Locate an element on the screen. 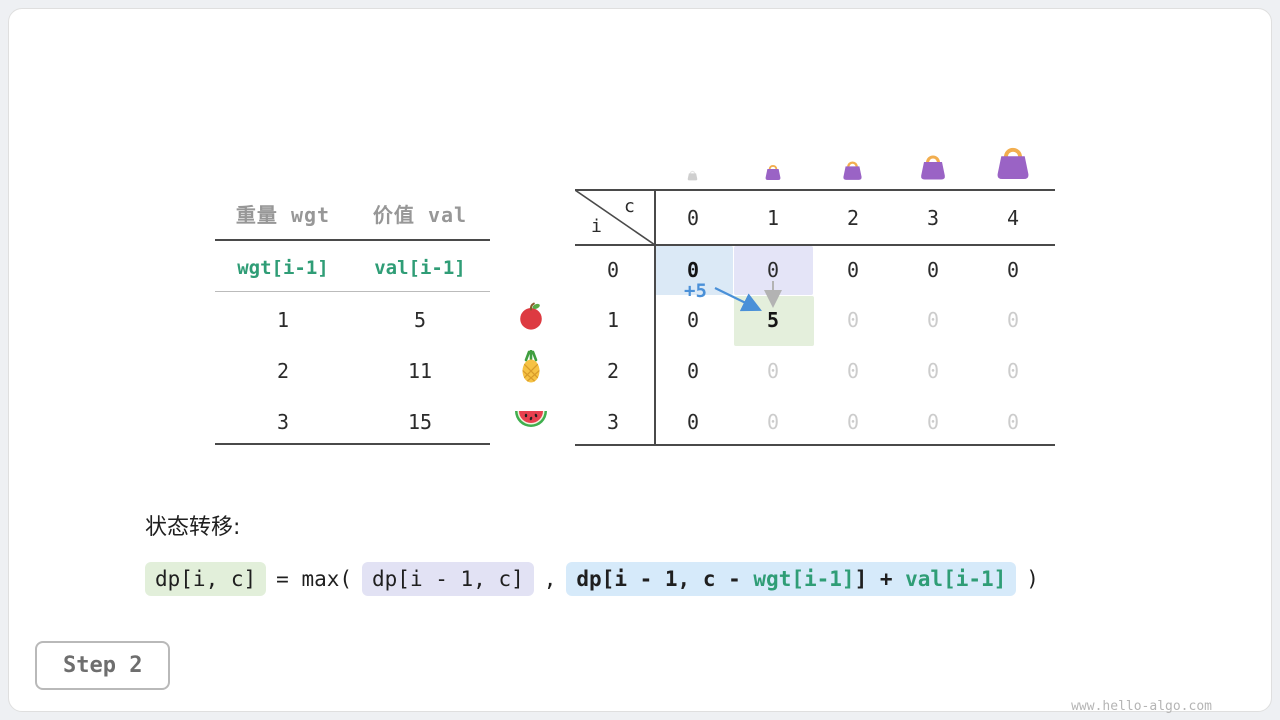 This screenshot has height=720, width=1280. item-row-2-value: 11 is located at coordinates (420, 371).